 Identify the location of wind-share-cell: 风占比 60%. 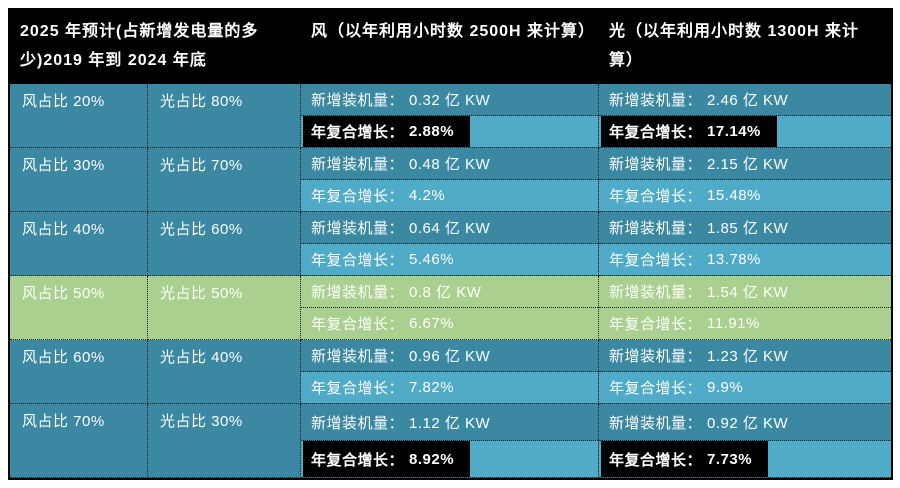
(79, 372).